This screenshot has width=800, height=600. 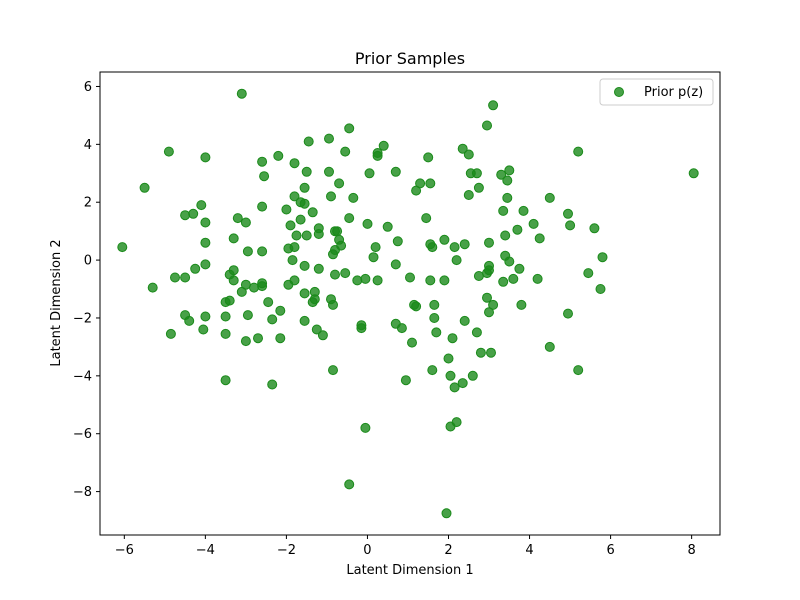 What do you see at coordinates (82, 434) in the screenshot?
I see `y-tick-label: −6` at bounding box center [82, 434].